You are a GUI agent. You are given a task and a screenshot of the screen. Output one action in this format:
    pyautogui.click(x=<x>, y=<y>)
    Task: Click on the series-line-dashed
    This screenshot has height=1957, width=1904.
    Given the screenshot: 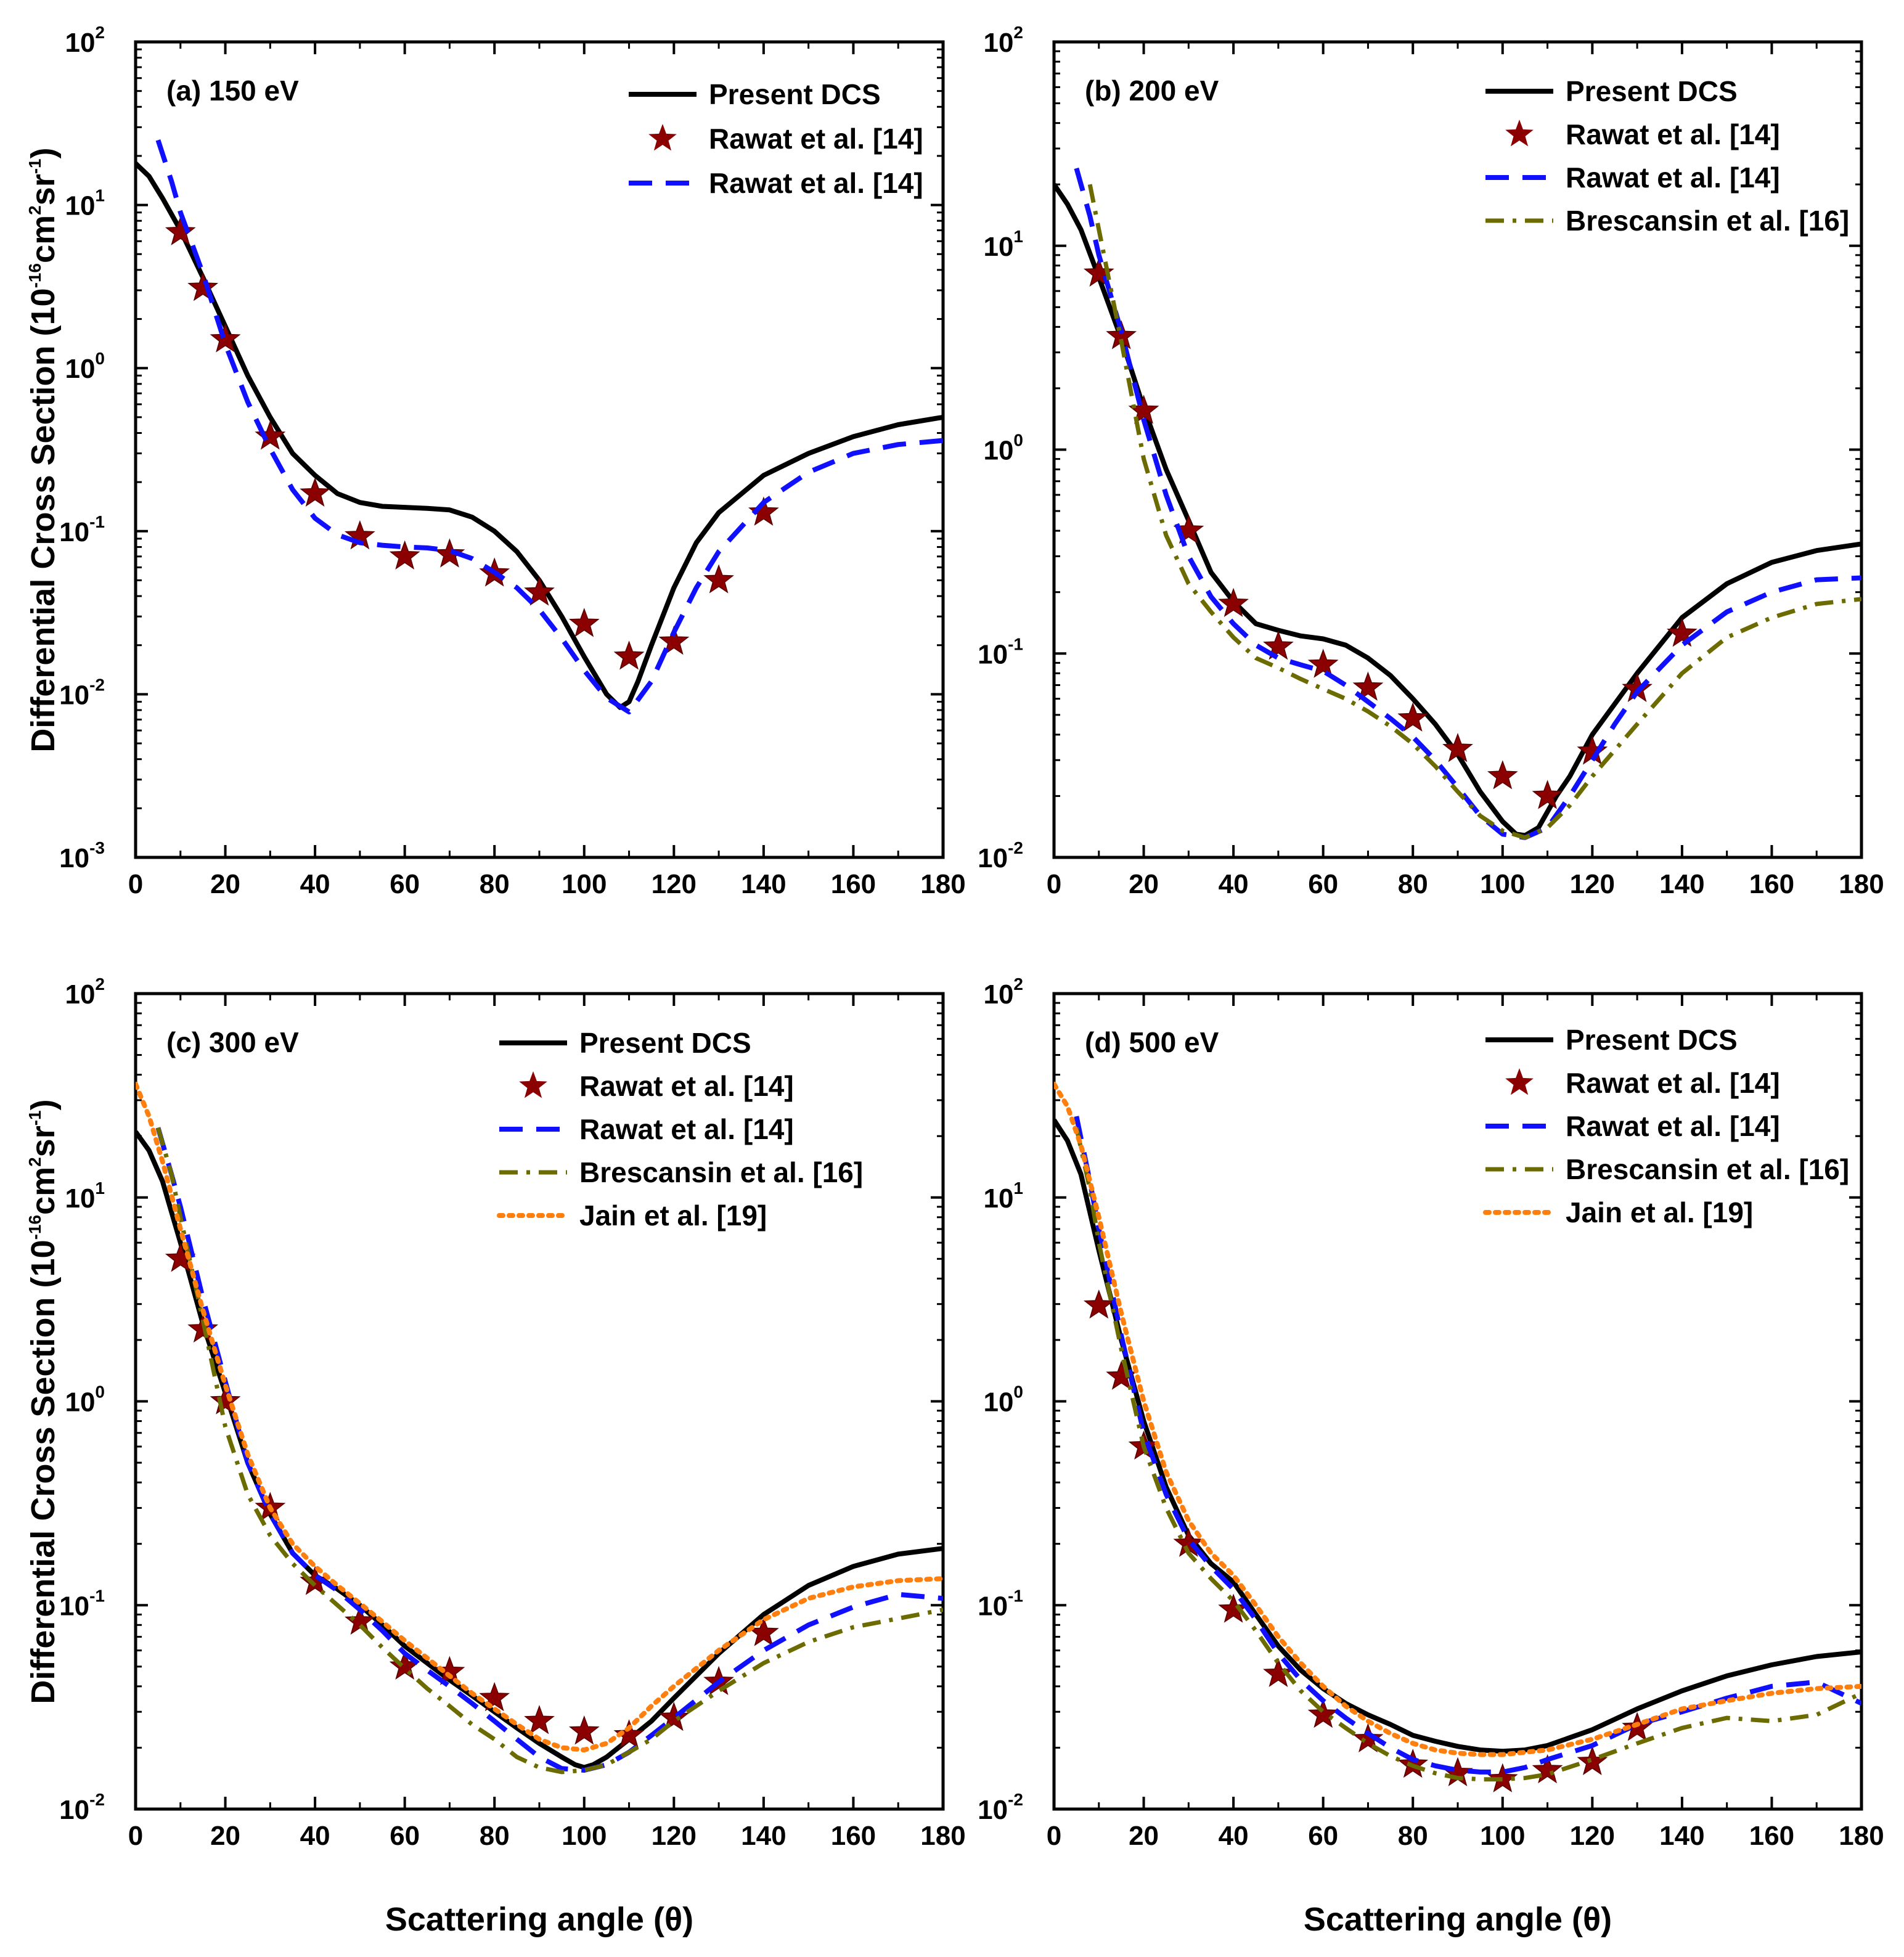 What is the action you would take?
    pyautogui.click(x=549, y=426)
    